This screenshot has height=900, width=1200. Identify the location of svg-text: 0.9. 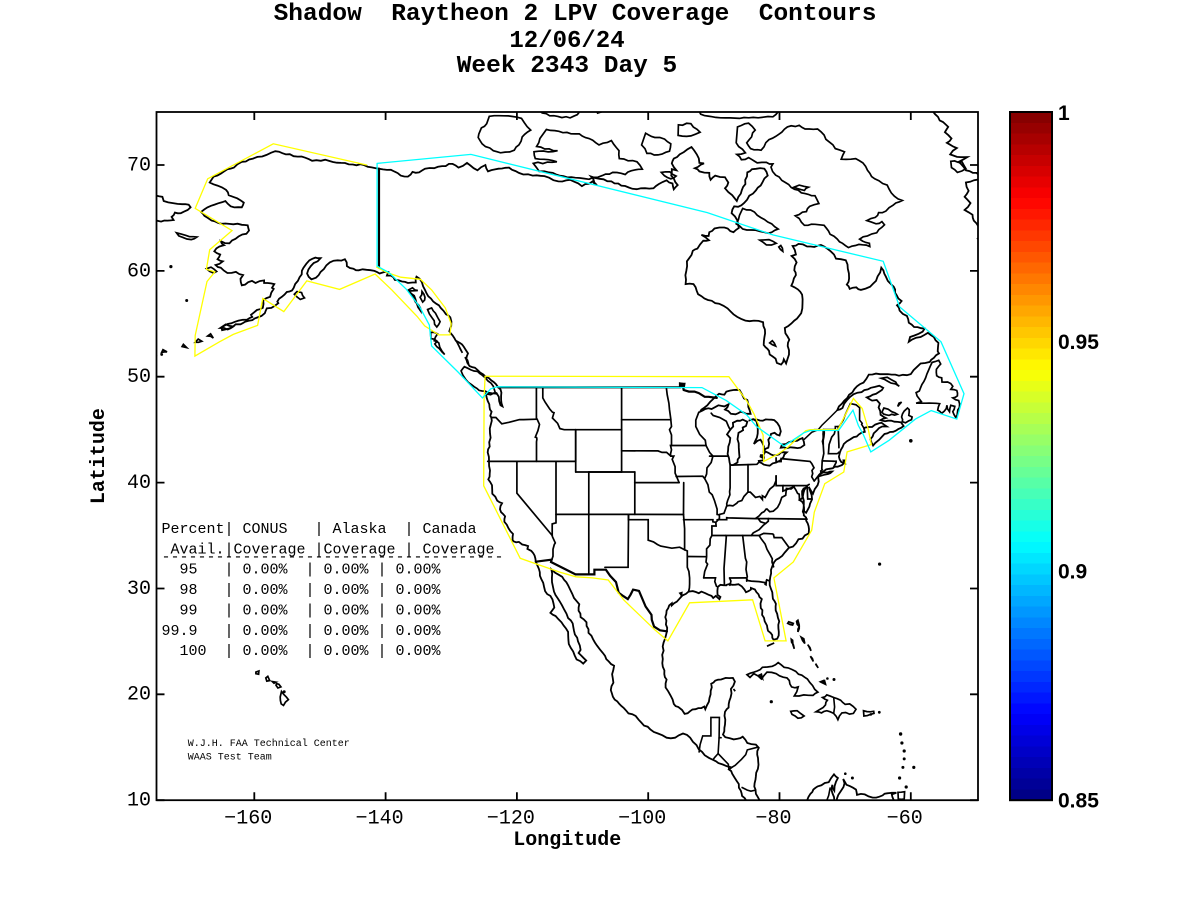
(1072, 571).